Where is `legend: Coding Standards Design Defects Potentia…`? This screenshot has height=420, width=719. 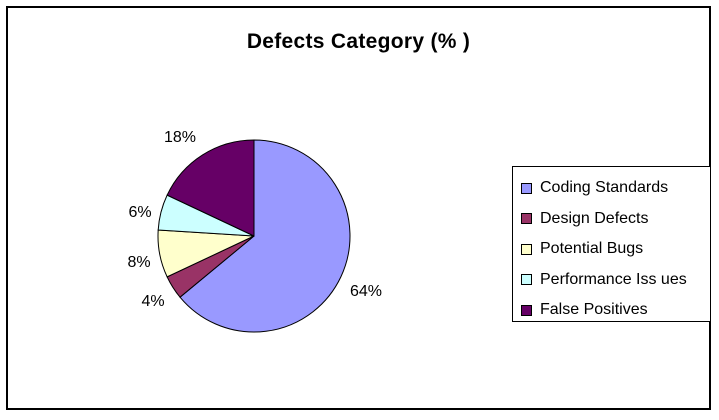 legend: Coding Standards Design Defects Potentia… is located at coordinates (611, 244).